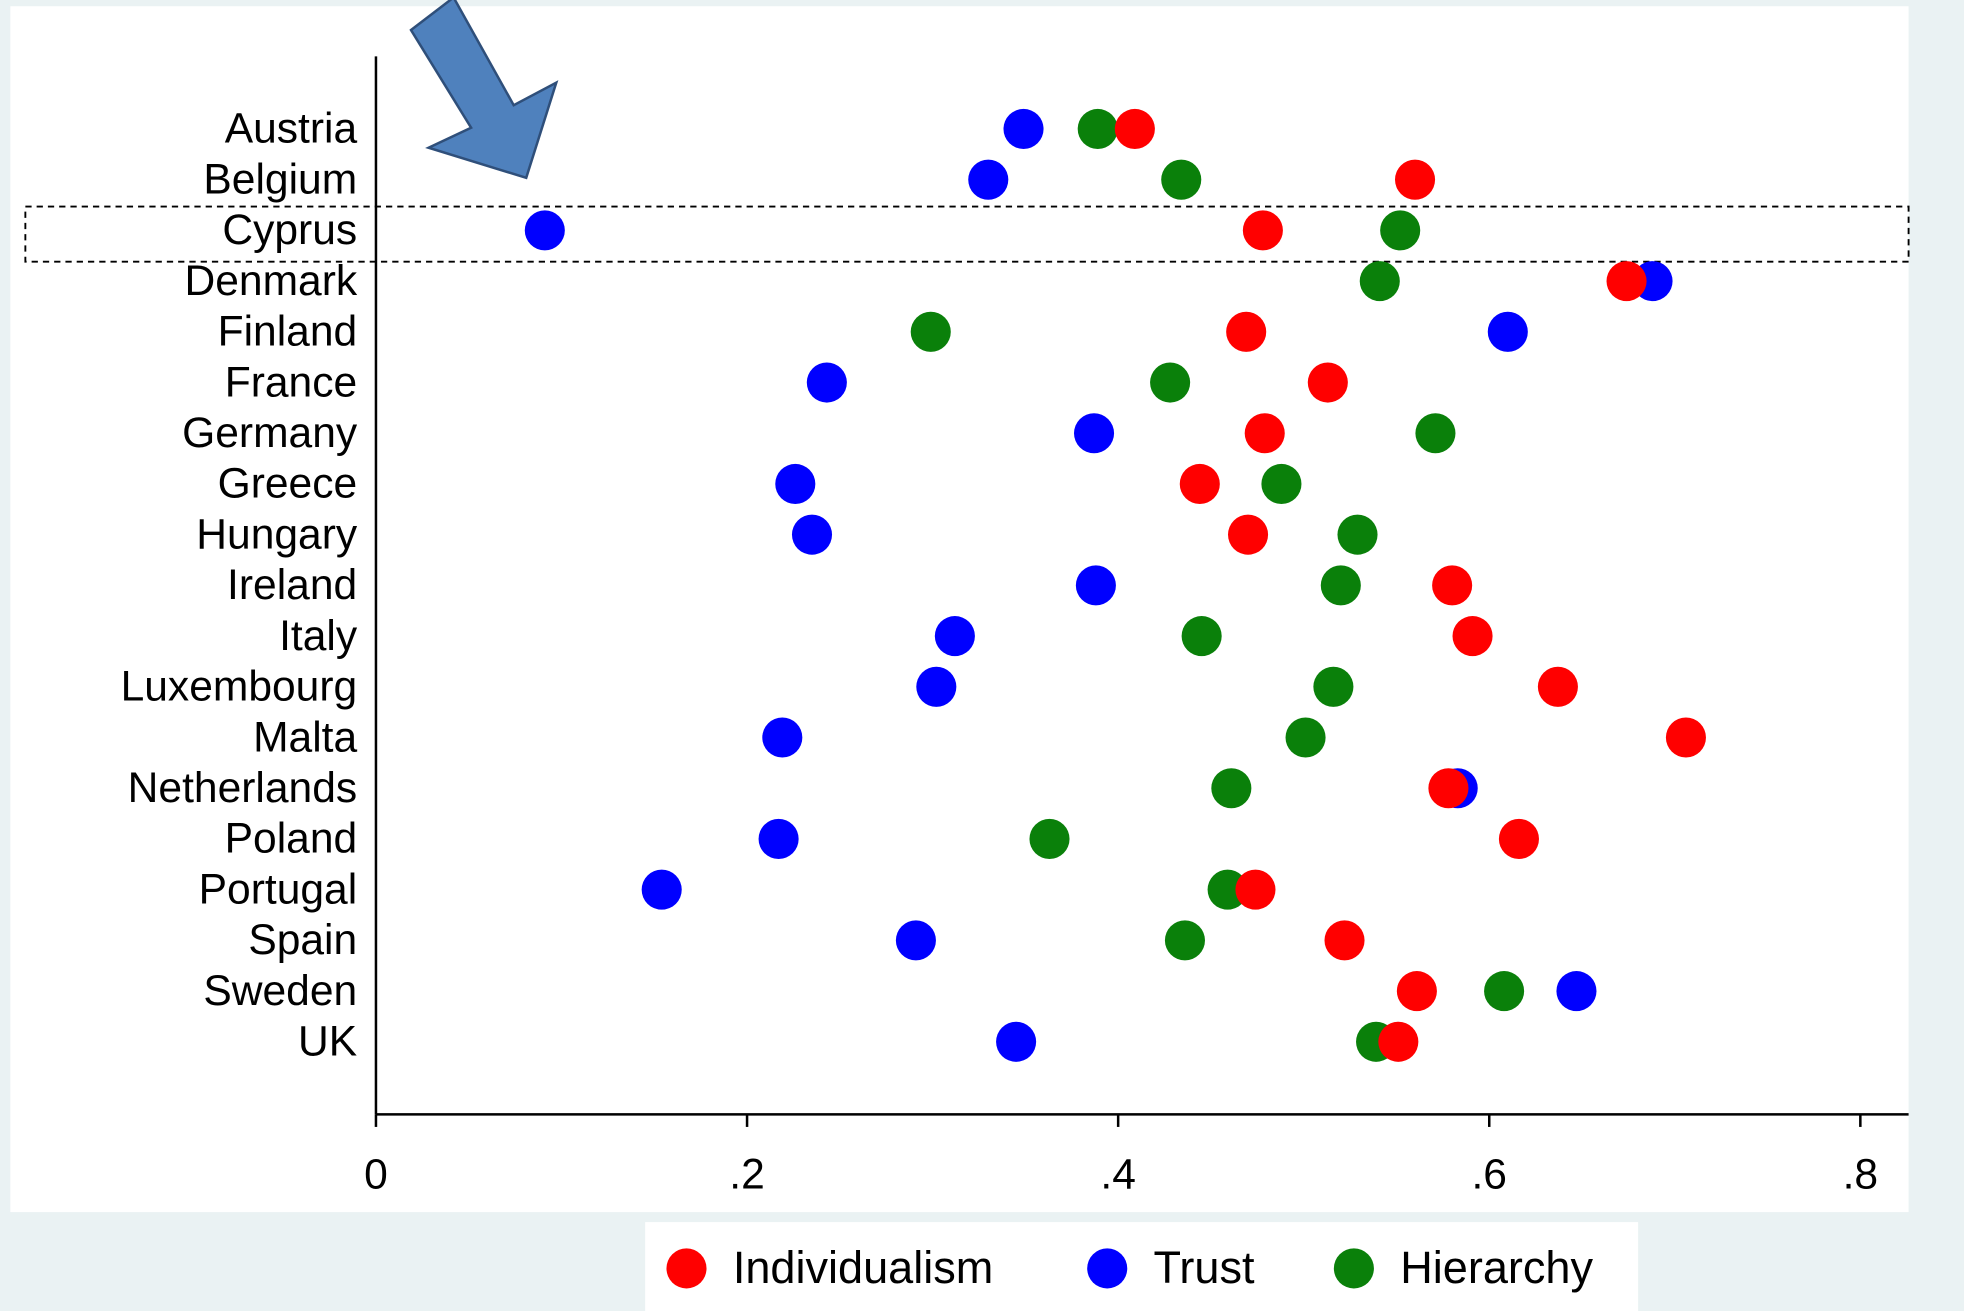 The width and height of the screenshot is (1964, 1311). What do you see at coordinates (1496, 1267) in the screenshot?
I see `legend-label: Hierarchy` at bounding box center [1496, 1267].